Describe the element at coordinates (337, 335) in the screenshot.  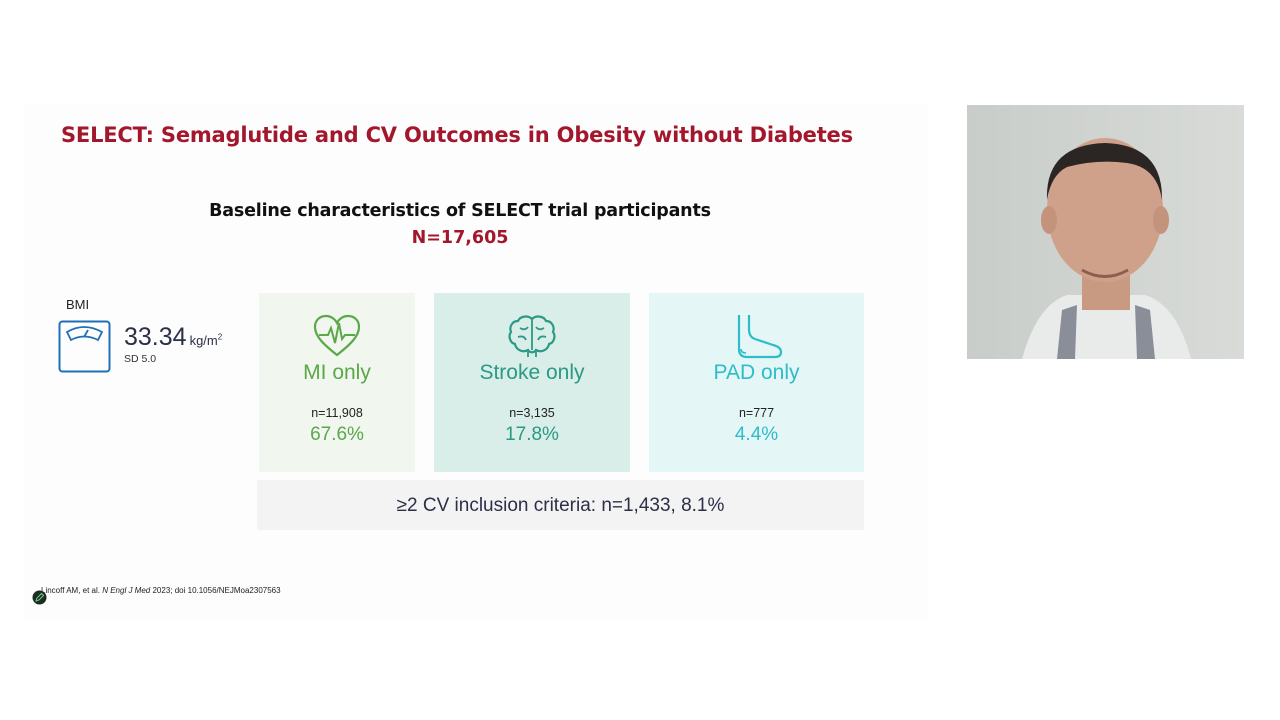
I see `heart-ekg-icon` at that location.